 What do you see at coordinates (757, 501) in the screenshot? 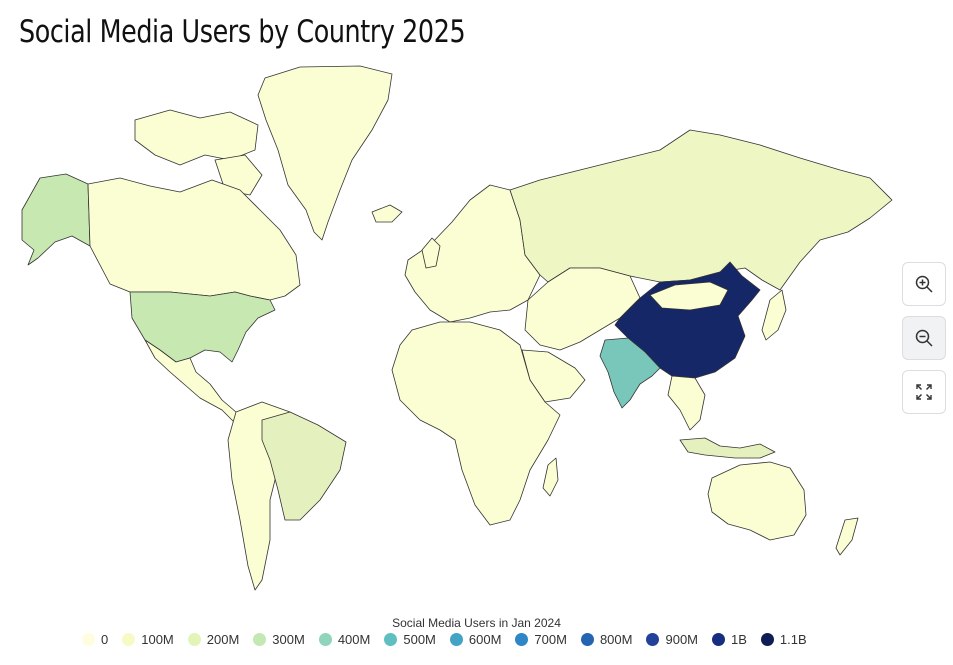
I see `region-australia` at bounding box center [757, 501].